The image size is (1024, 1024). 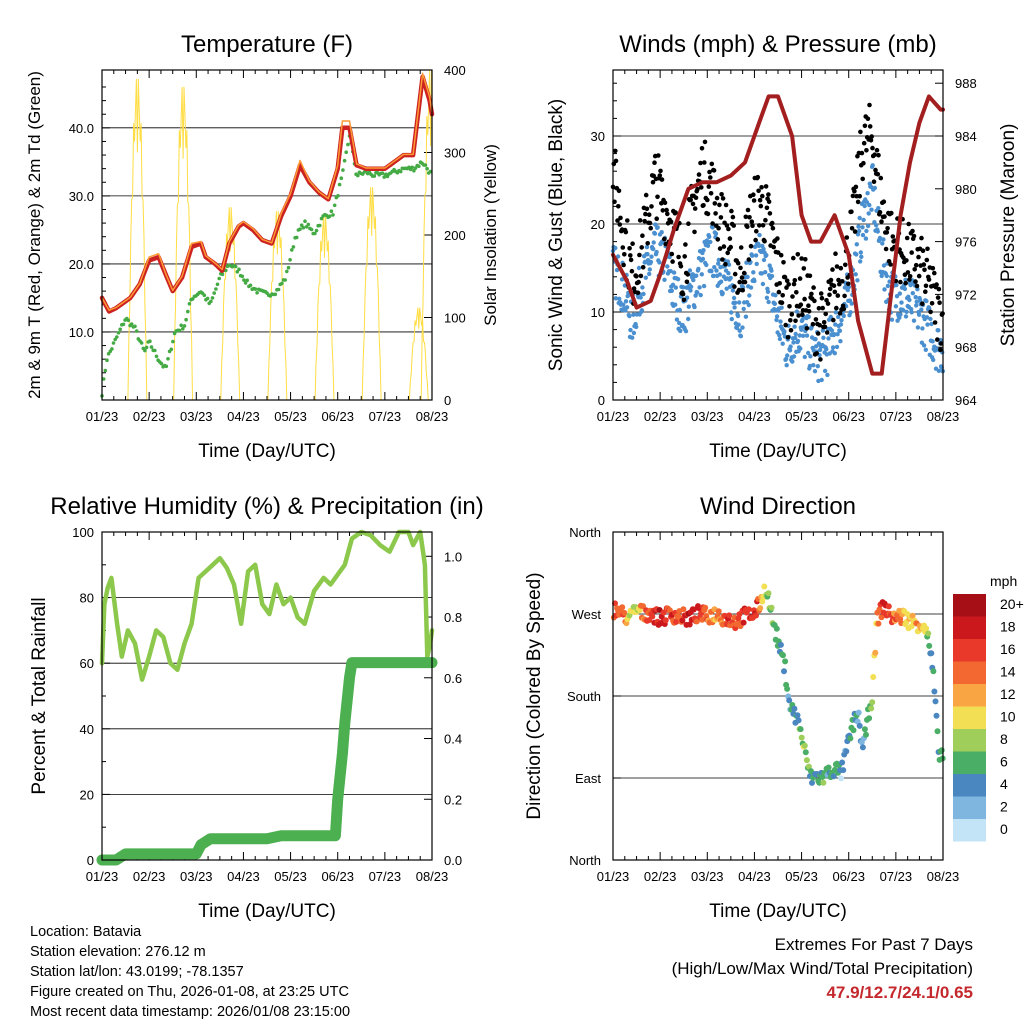 I want to click on y2-axis-label: Solar Insolation (Yellow), so click(x=490, y=235).